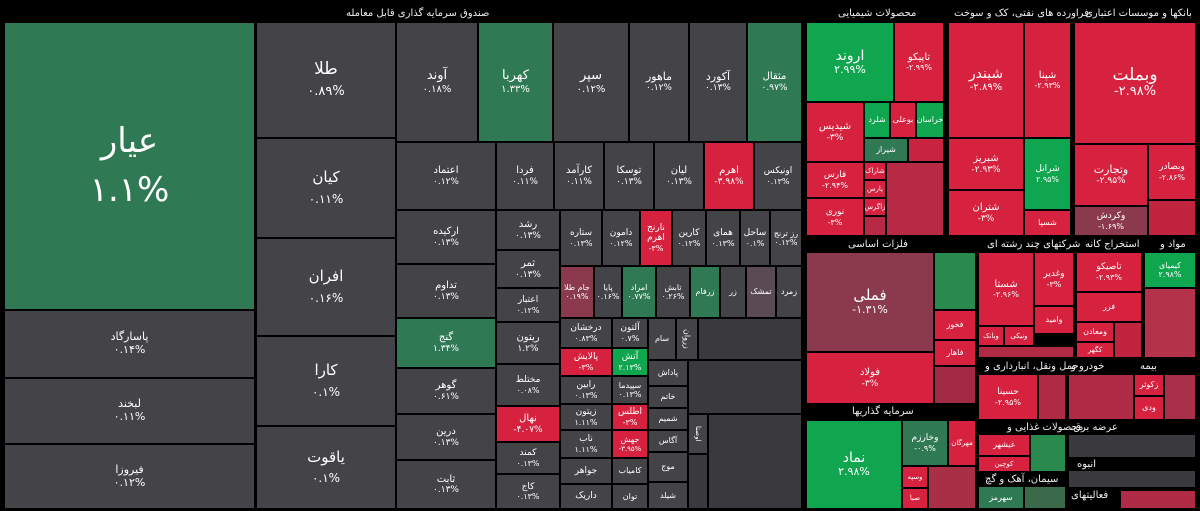 This screenshot has width=1200, height=511. I want to click on tile-vasa: وسپه, so click(915, 477).